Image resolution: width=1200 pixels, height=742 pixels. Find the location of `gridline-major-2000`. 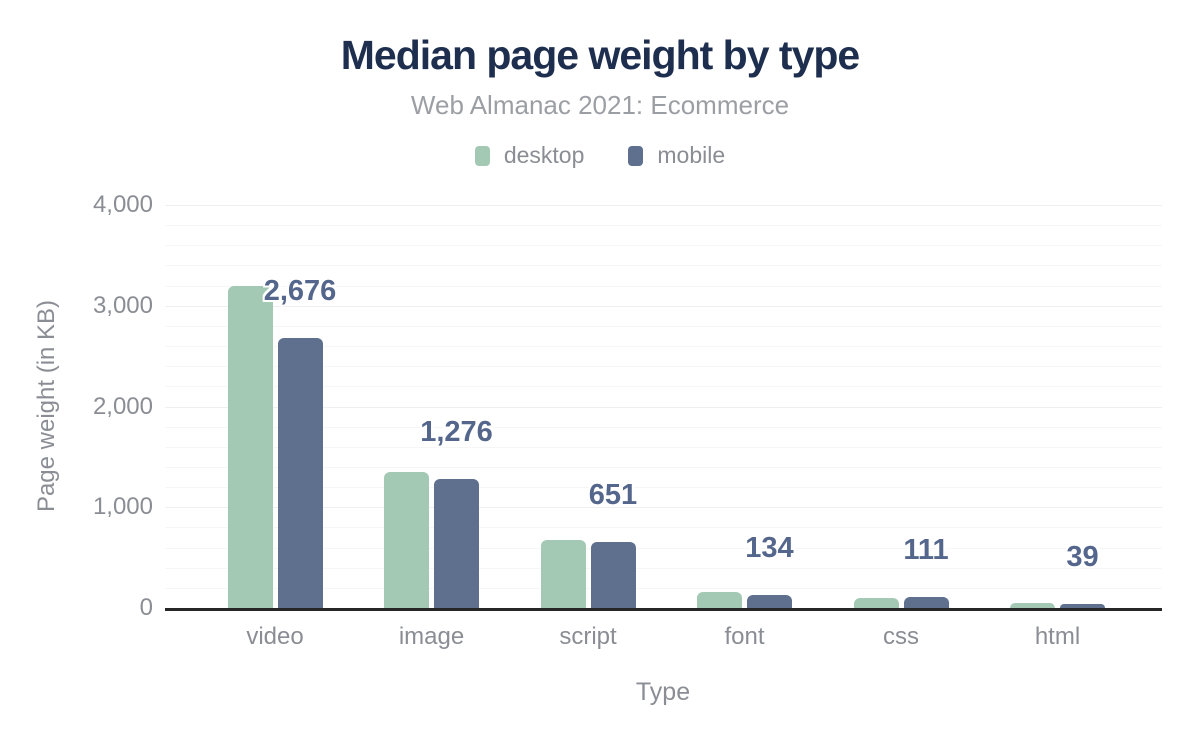

gridline-major-2000 is located at coordinates (663, 407).